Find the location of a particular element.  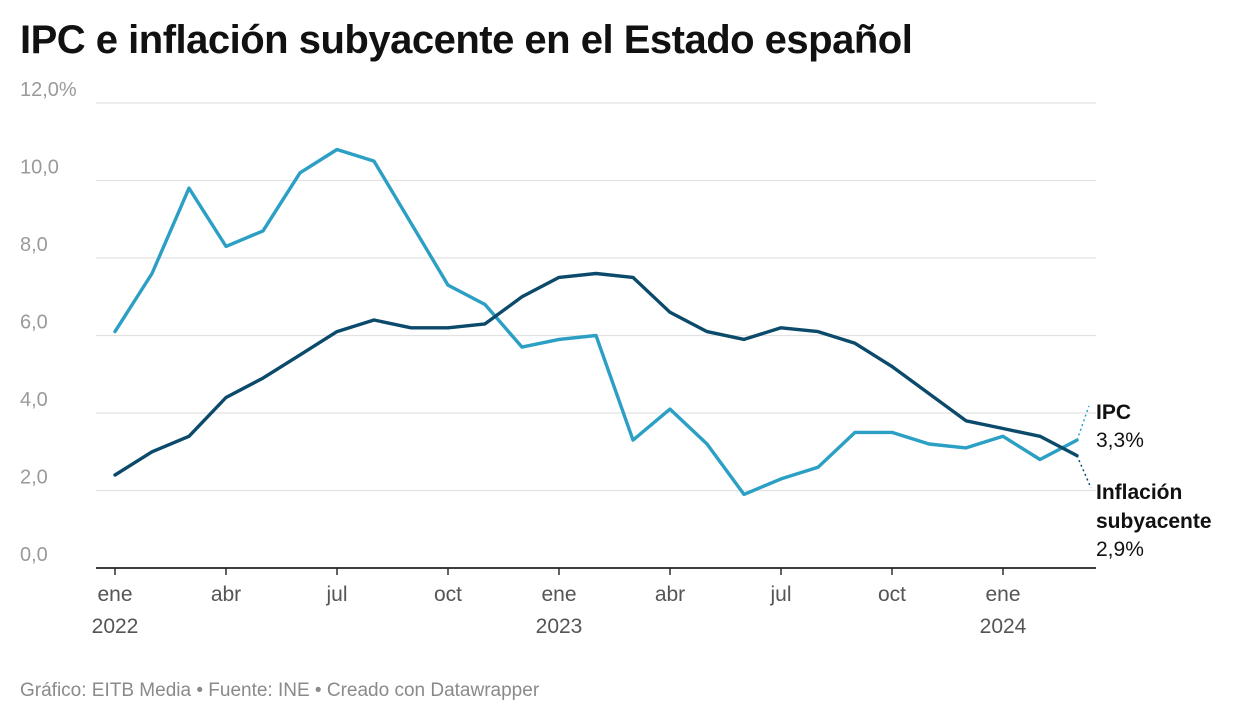

subyacente-label-name-2: subyacente is located at coordinates (1154, 521).